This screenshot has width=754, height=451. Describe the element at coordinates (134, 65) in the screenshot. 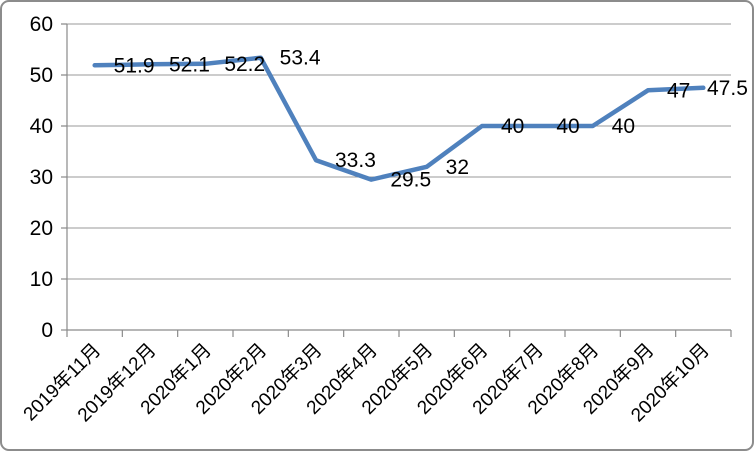

I see `data-label: 51.9` at that location.